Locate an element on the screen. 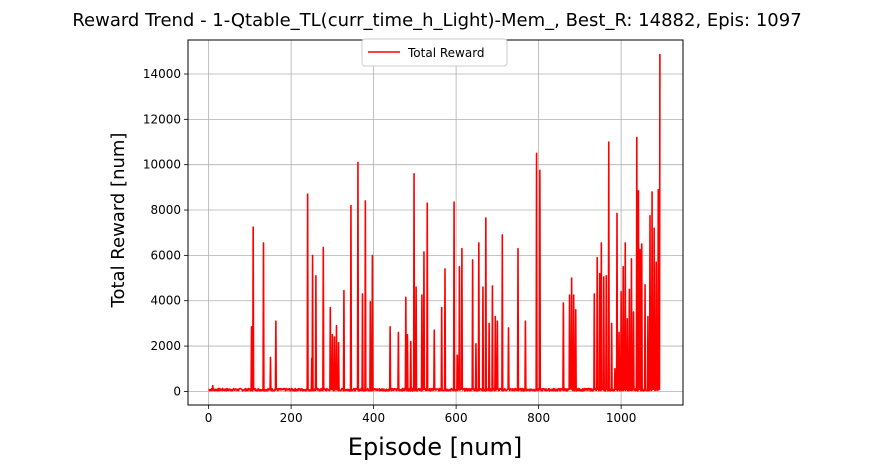  y-tick-label: 14000 is located at coordinates (162, 74).